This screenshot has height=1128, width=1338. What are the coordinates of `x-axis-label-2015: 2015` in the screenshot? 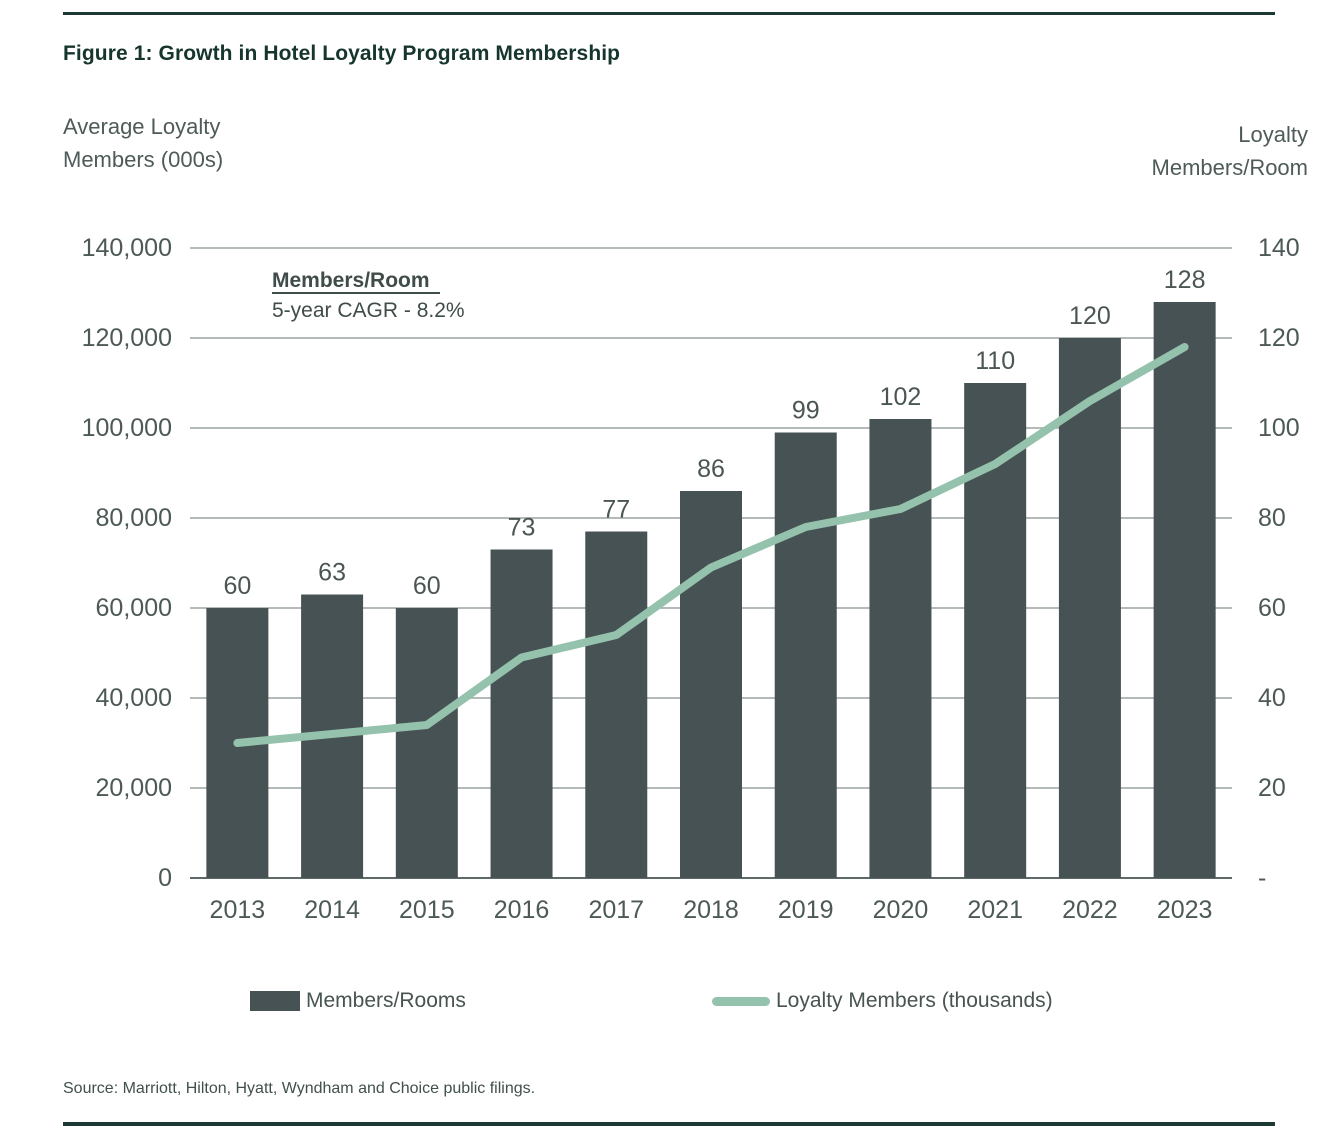 It's located at (427, 910).